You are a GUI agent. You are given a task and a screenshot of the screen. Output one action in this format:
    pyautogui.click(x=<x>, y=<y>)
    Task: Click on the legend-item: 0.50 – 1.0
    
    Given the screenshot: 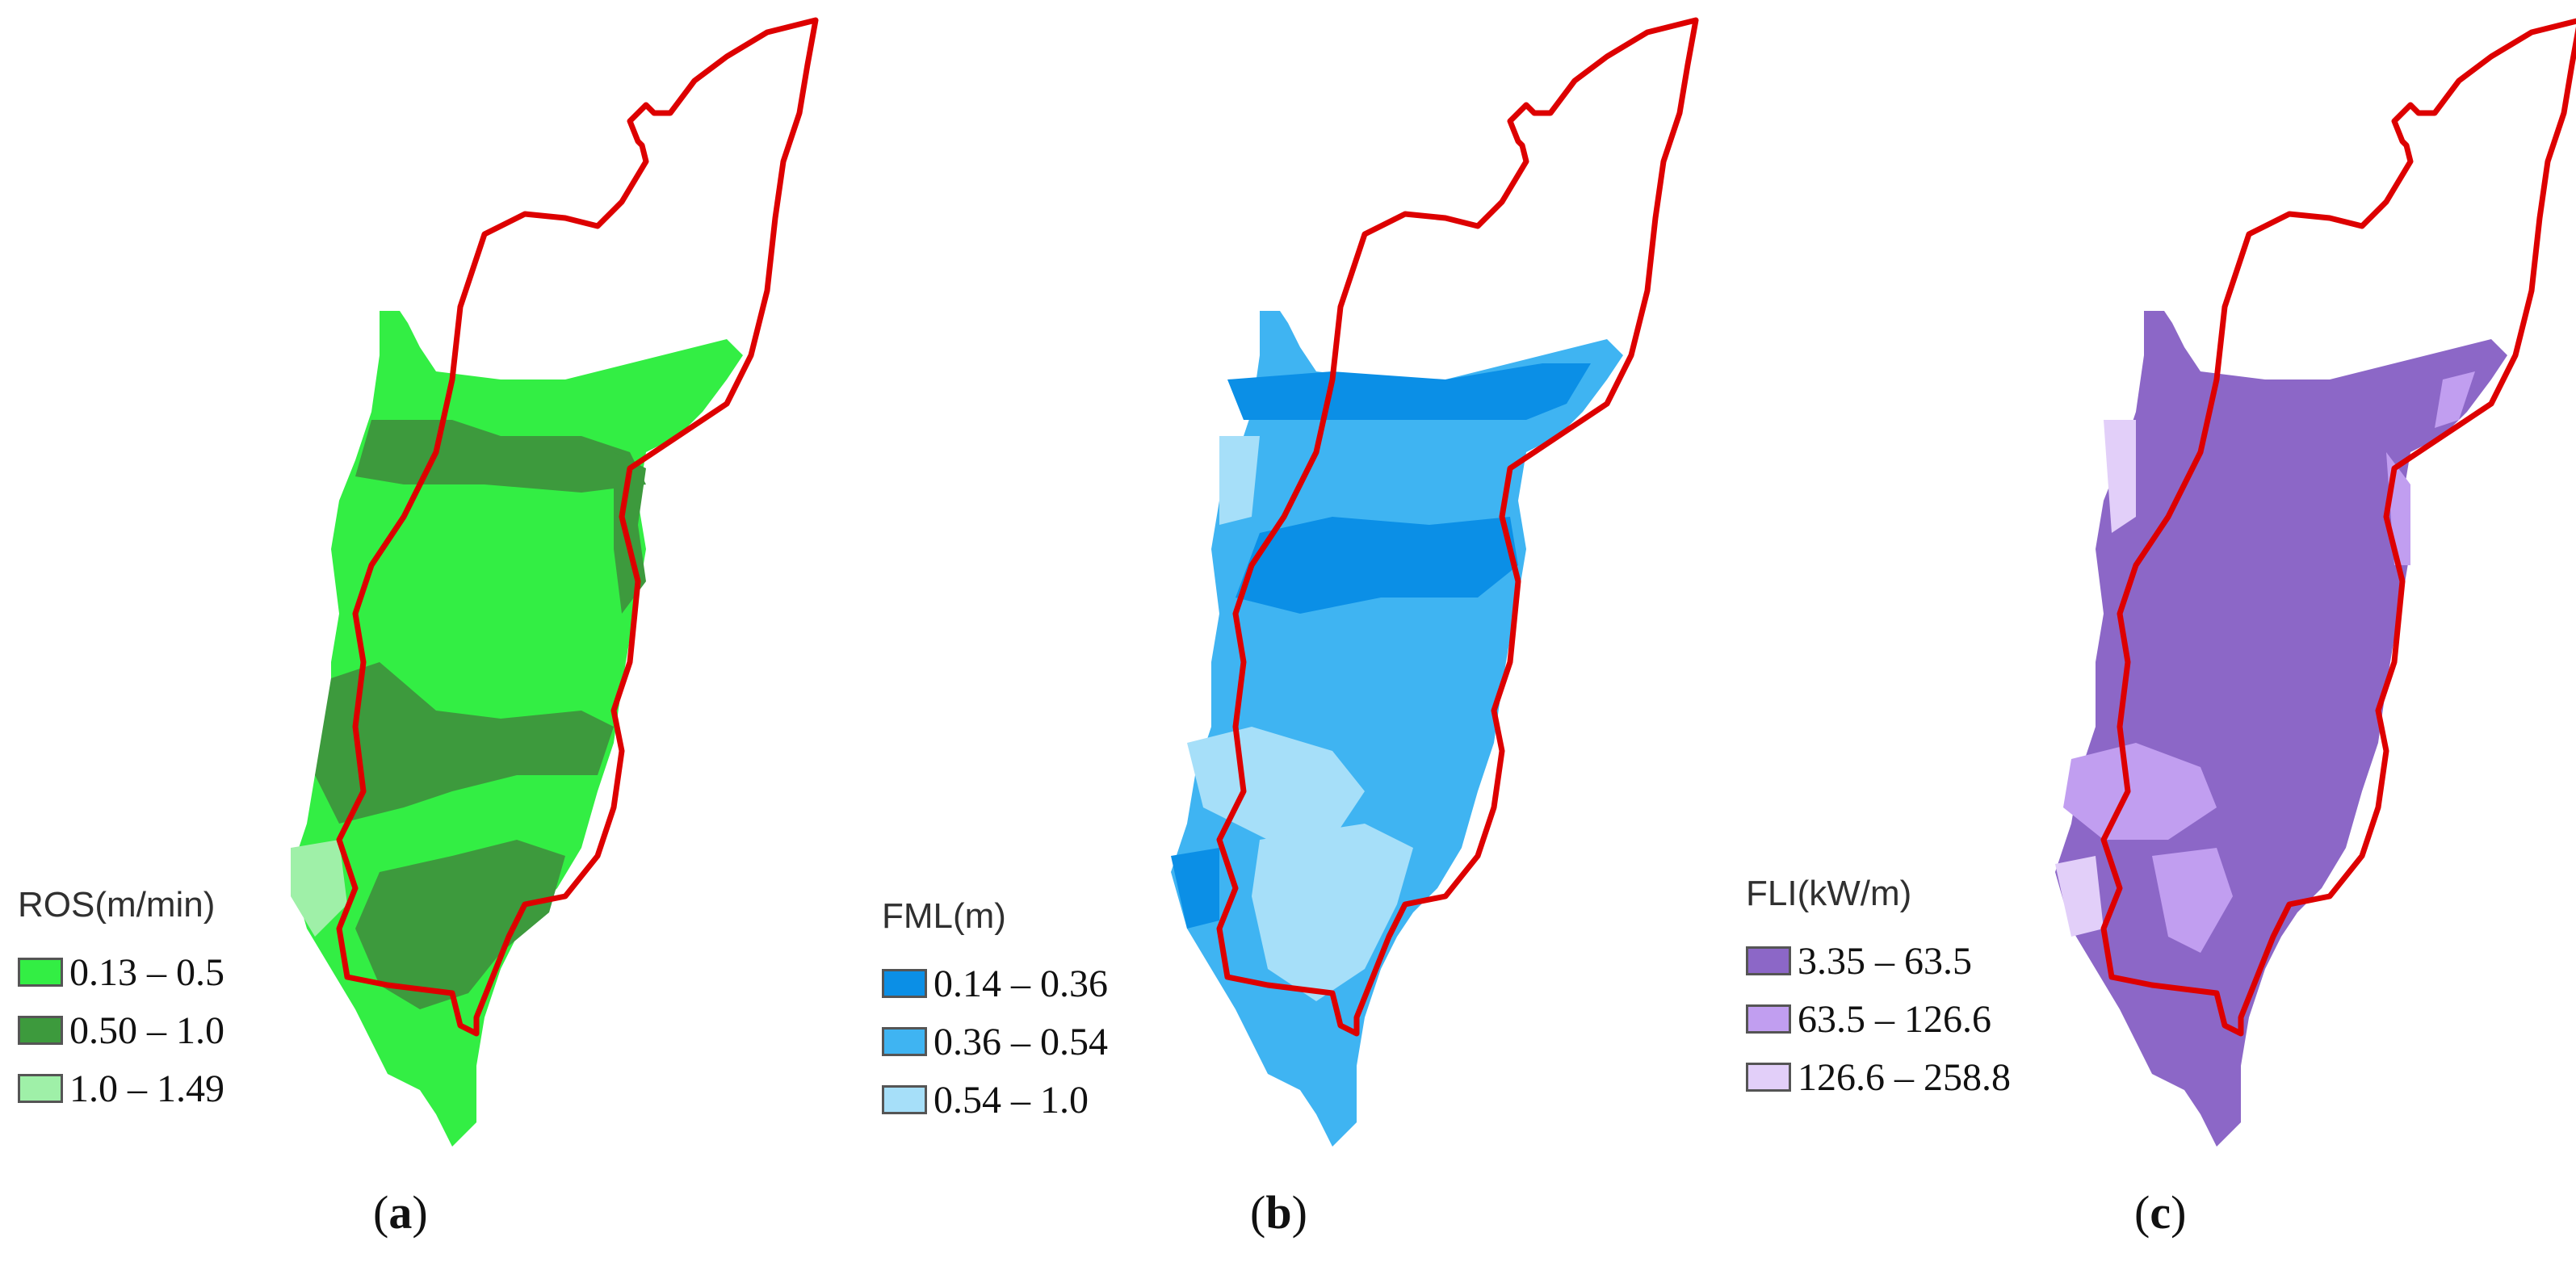 What is the action you would take?
    pyautogui.click(x=121, y=1030)
    